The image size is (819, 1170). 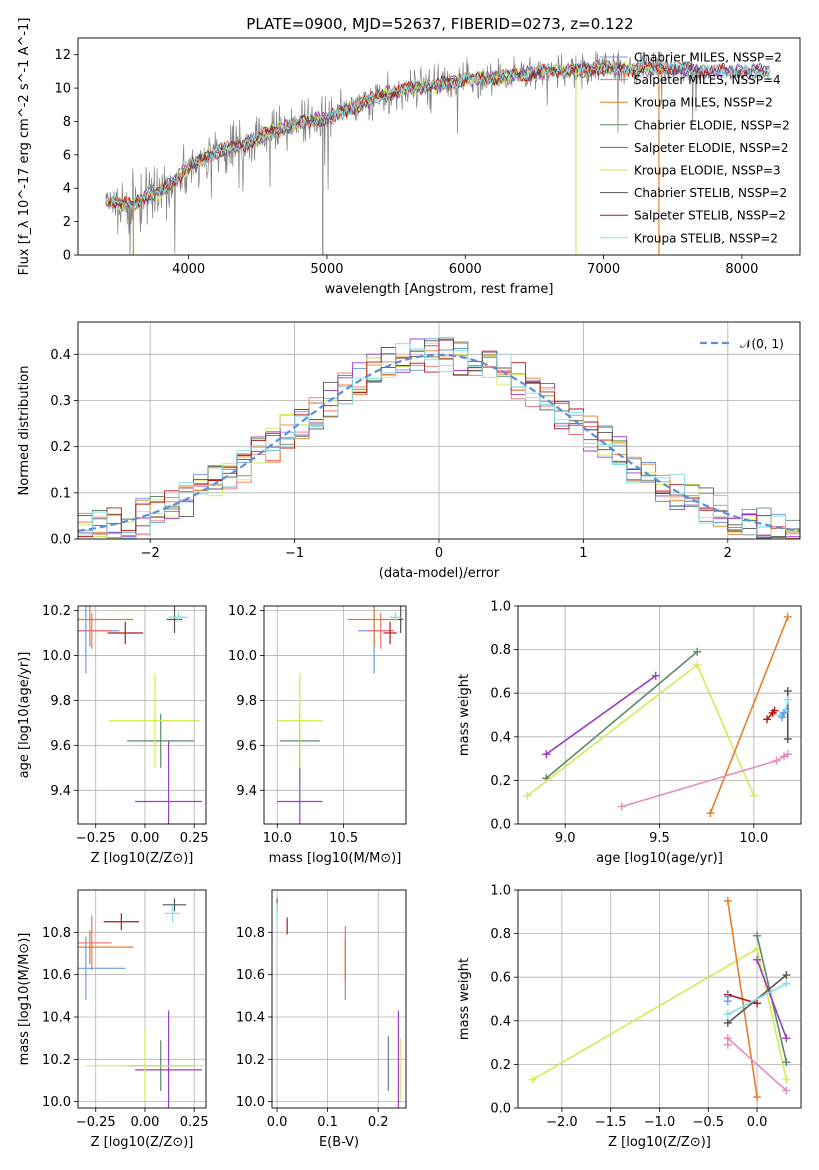 What do you see at coordinates (439, 573) in the screenshot?
I see `x-axis-label: (data-model)/error` at bounding box center [439, 573].